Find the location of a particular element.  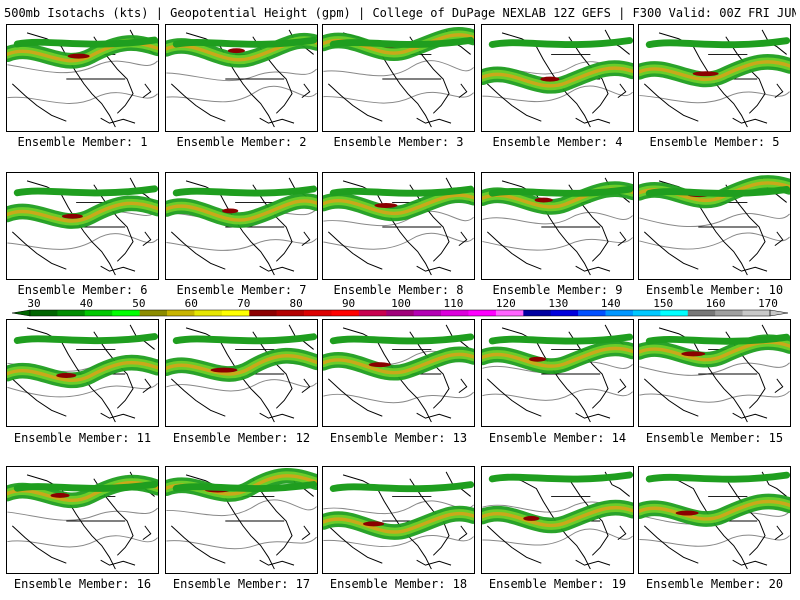

colorbar-outline is located at coordinates (400, 313).